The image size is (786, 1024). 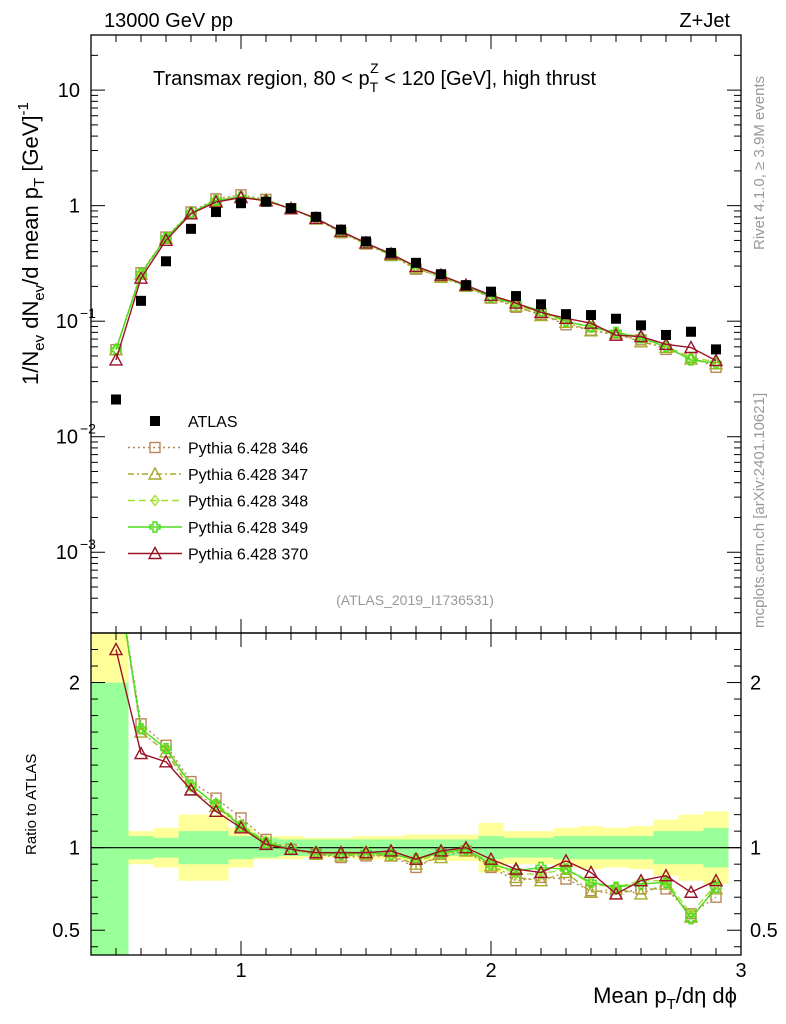 What do you see at coordinates (490, 971) in the screenshot?
I see `x-tick-label: 2` at bounding box center [490, 971].